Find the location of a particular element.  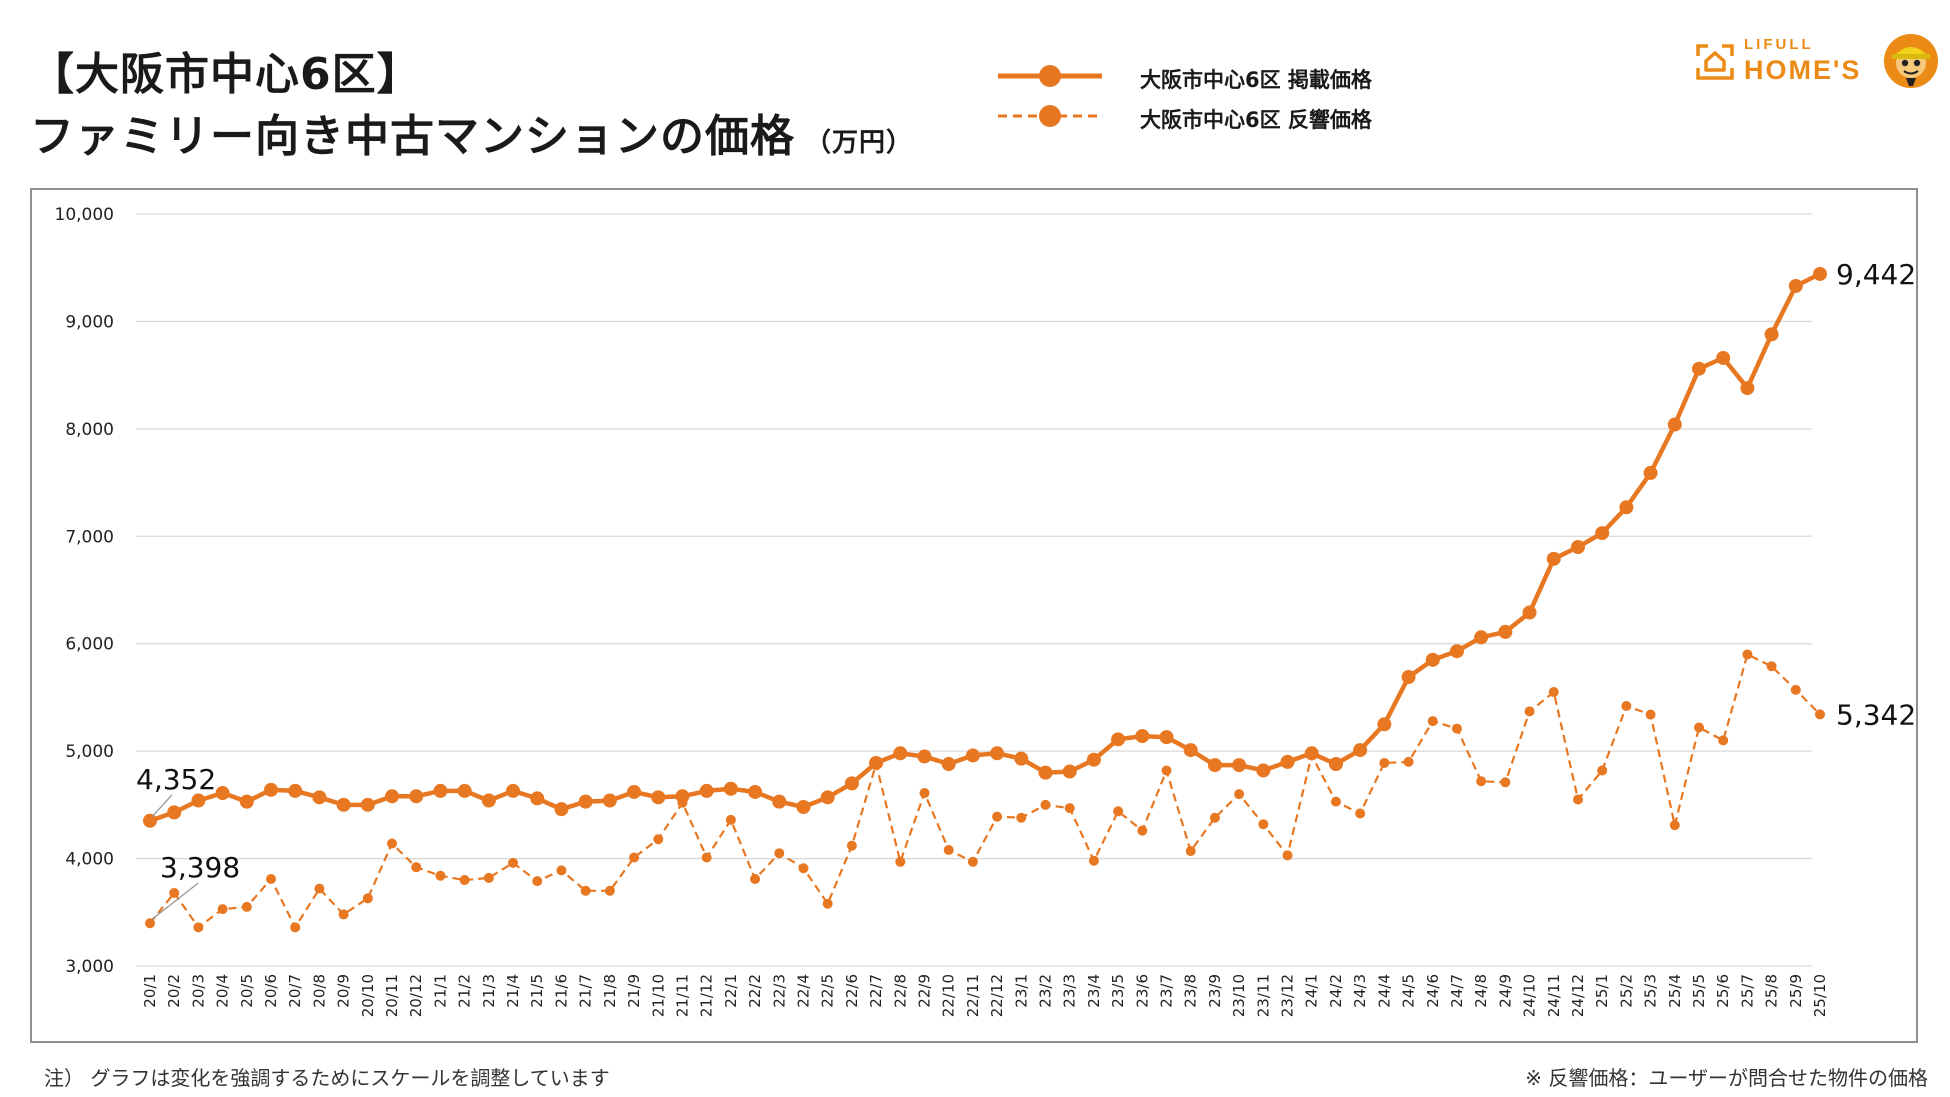

x-tick-label: 22/5 is located at coordinates (828, 991).